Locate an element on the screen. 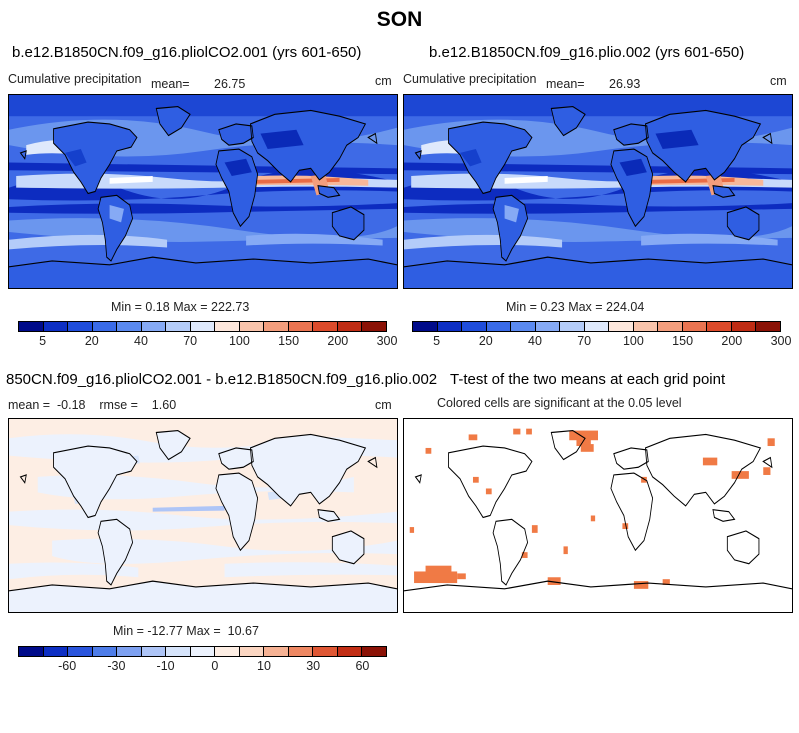 The image size is (799, 733). colorbar-diff-ticks: -60 -30 -10 0 10 30 60 is located at coordinates (202, 667).